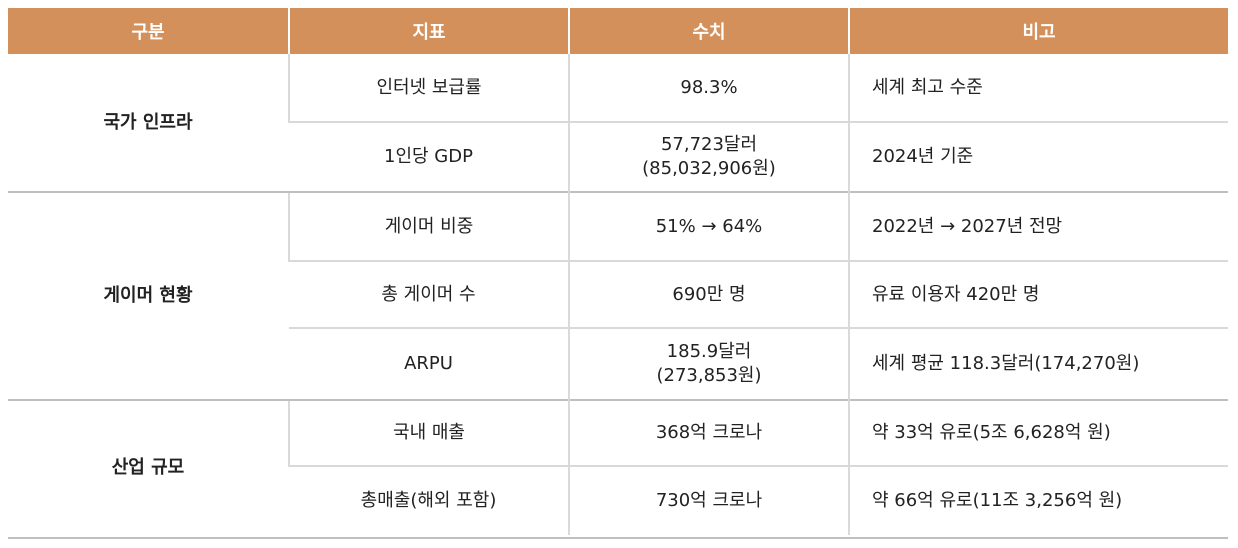  Describe the element at coordinates (148, 31) in the screenshot. I see `header-category: 구분` at that location.